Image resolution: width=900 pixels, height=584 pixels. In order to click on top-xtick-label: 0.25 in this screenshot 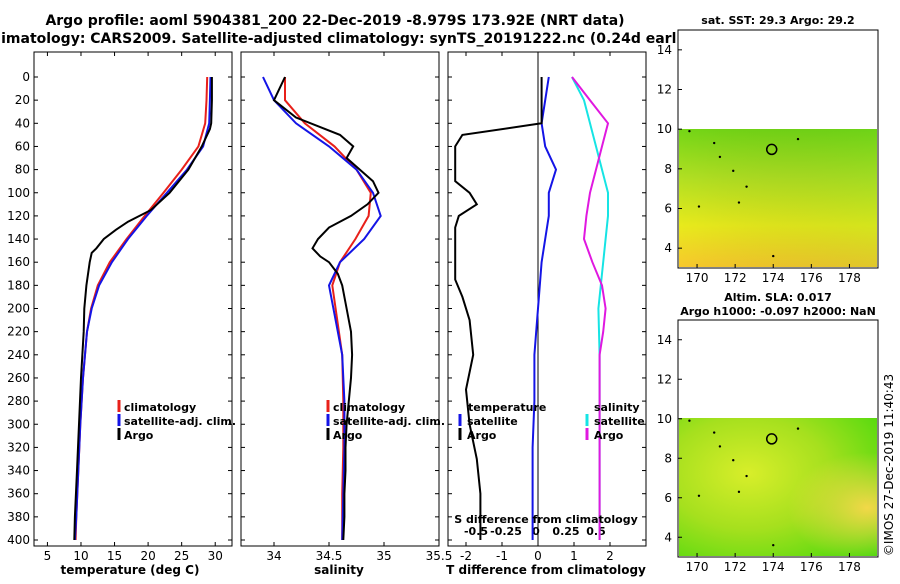, I will do `click(565, 531)`.